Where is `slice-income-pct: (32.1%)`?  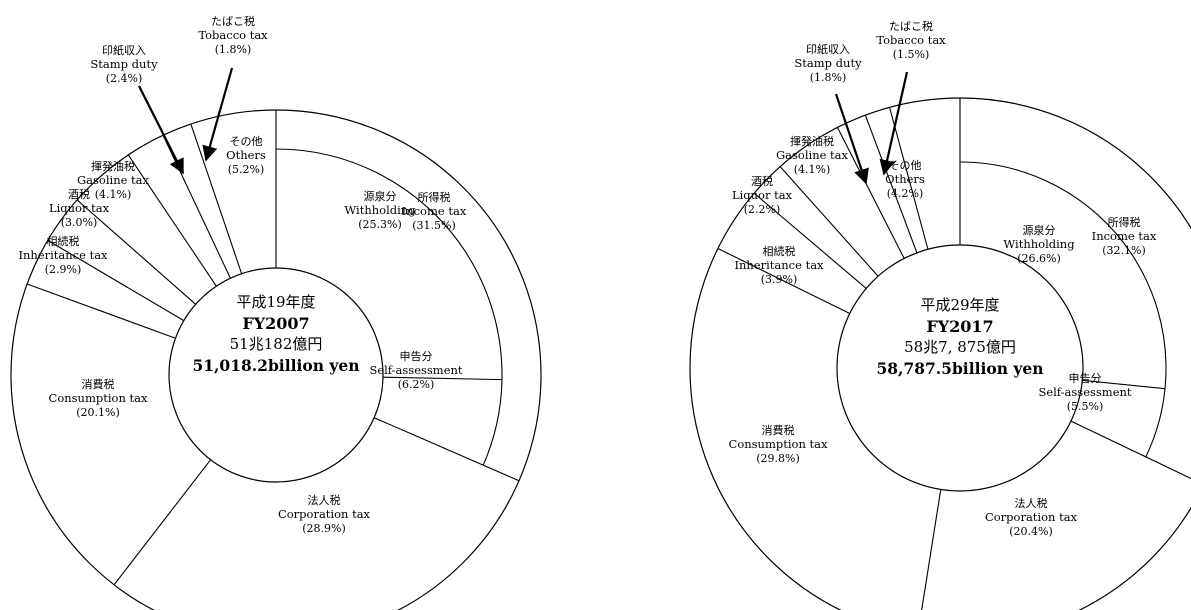 slice-income-pct: (32.1%) is located at coordinates (1124, 250).